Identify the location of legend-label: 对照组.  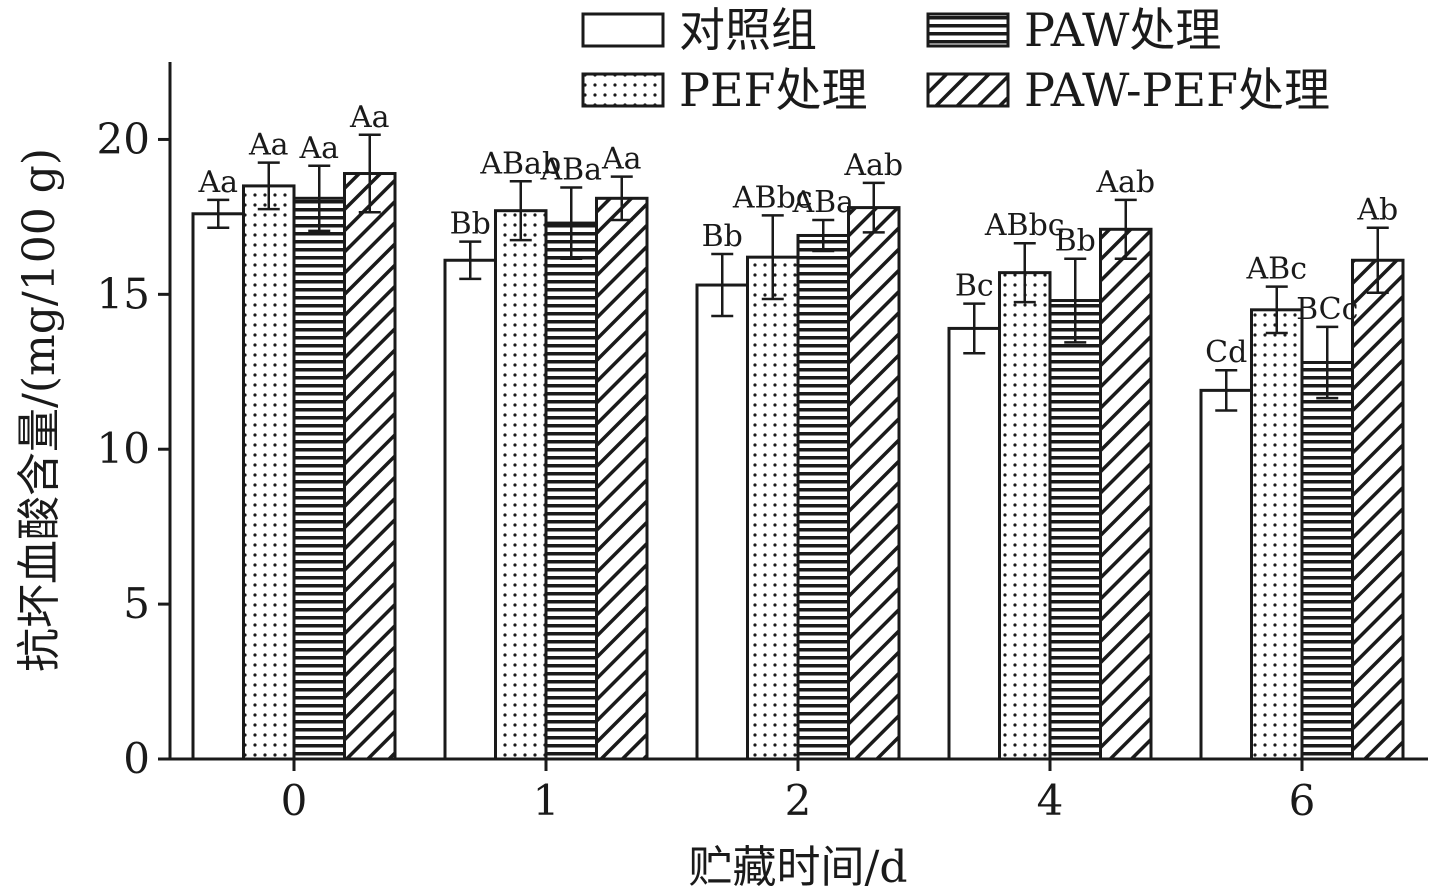
(748, 30).